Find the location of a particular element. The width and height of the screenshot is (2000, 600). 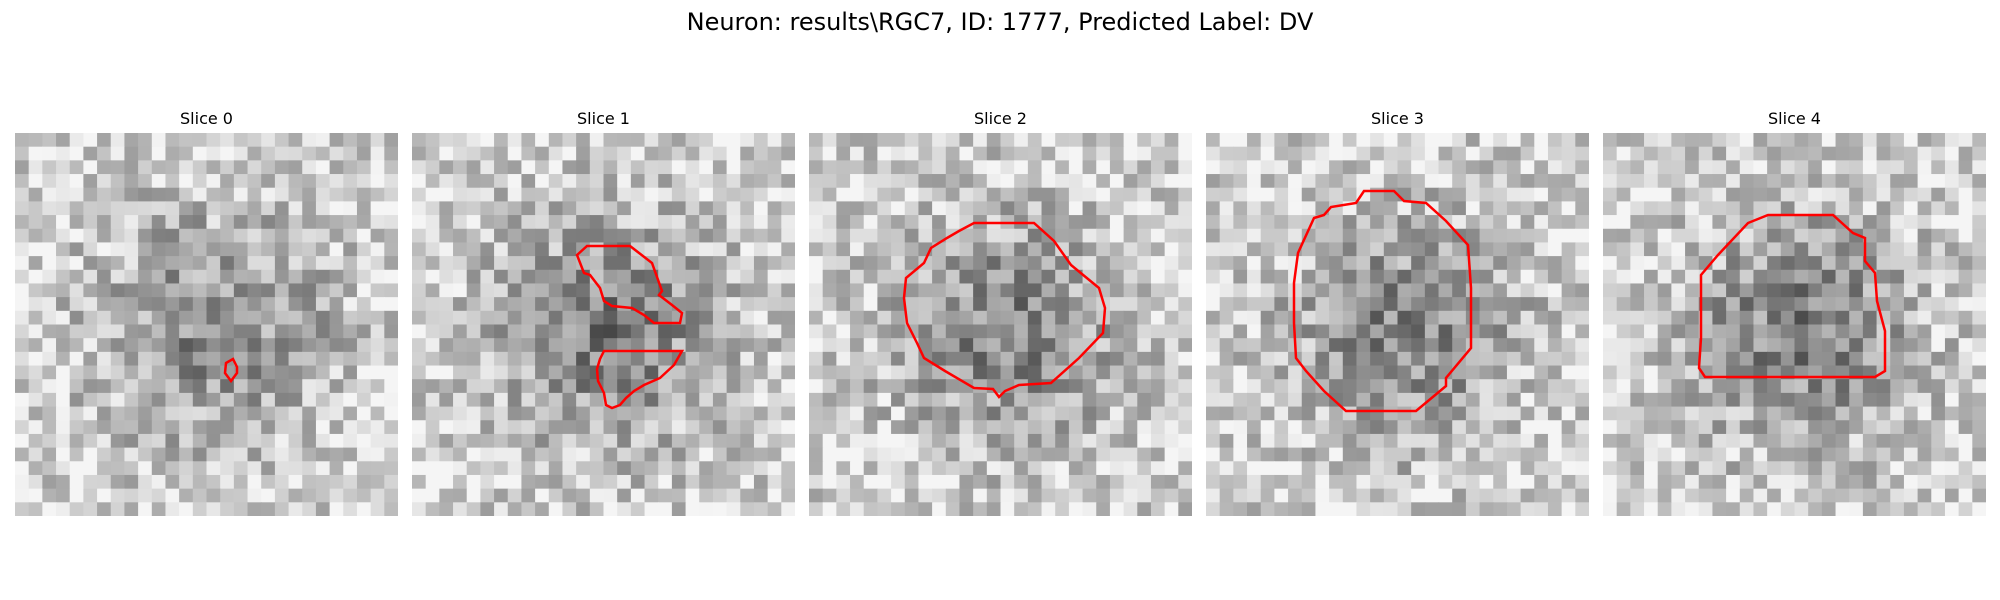

slice-panel-1: Slice 1 is located at coordinates (603, 312).